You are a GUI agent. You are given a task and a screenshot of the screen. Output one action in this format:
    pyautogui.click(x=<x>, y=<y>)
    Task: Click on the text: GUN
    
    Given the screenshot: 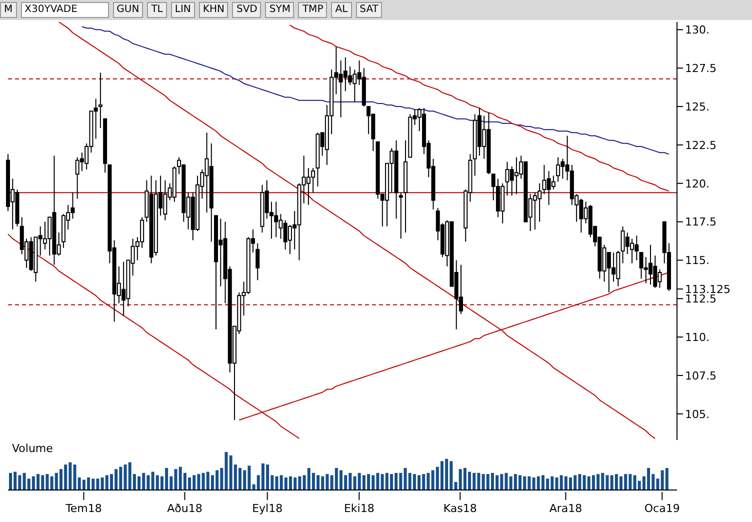 What is the action you would take?
    pyautogui.click(x=128, y=10)
    